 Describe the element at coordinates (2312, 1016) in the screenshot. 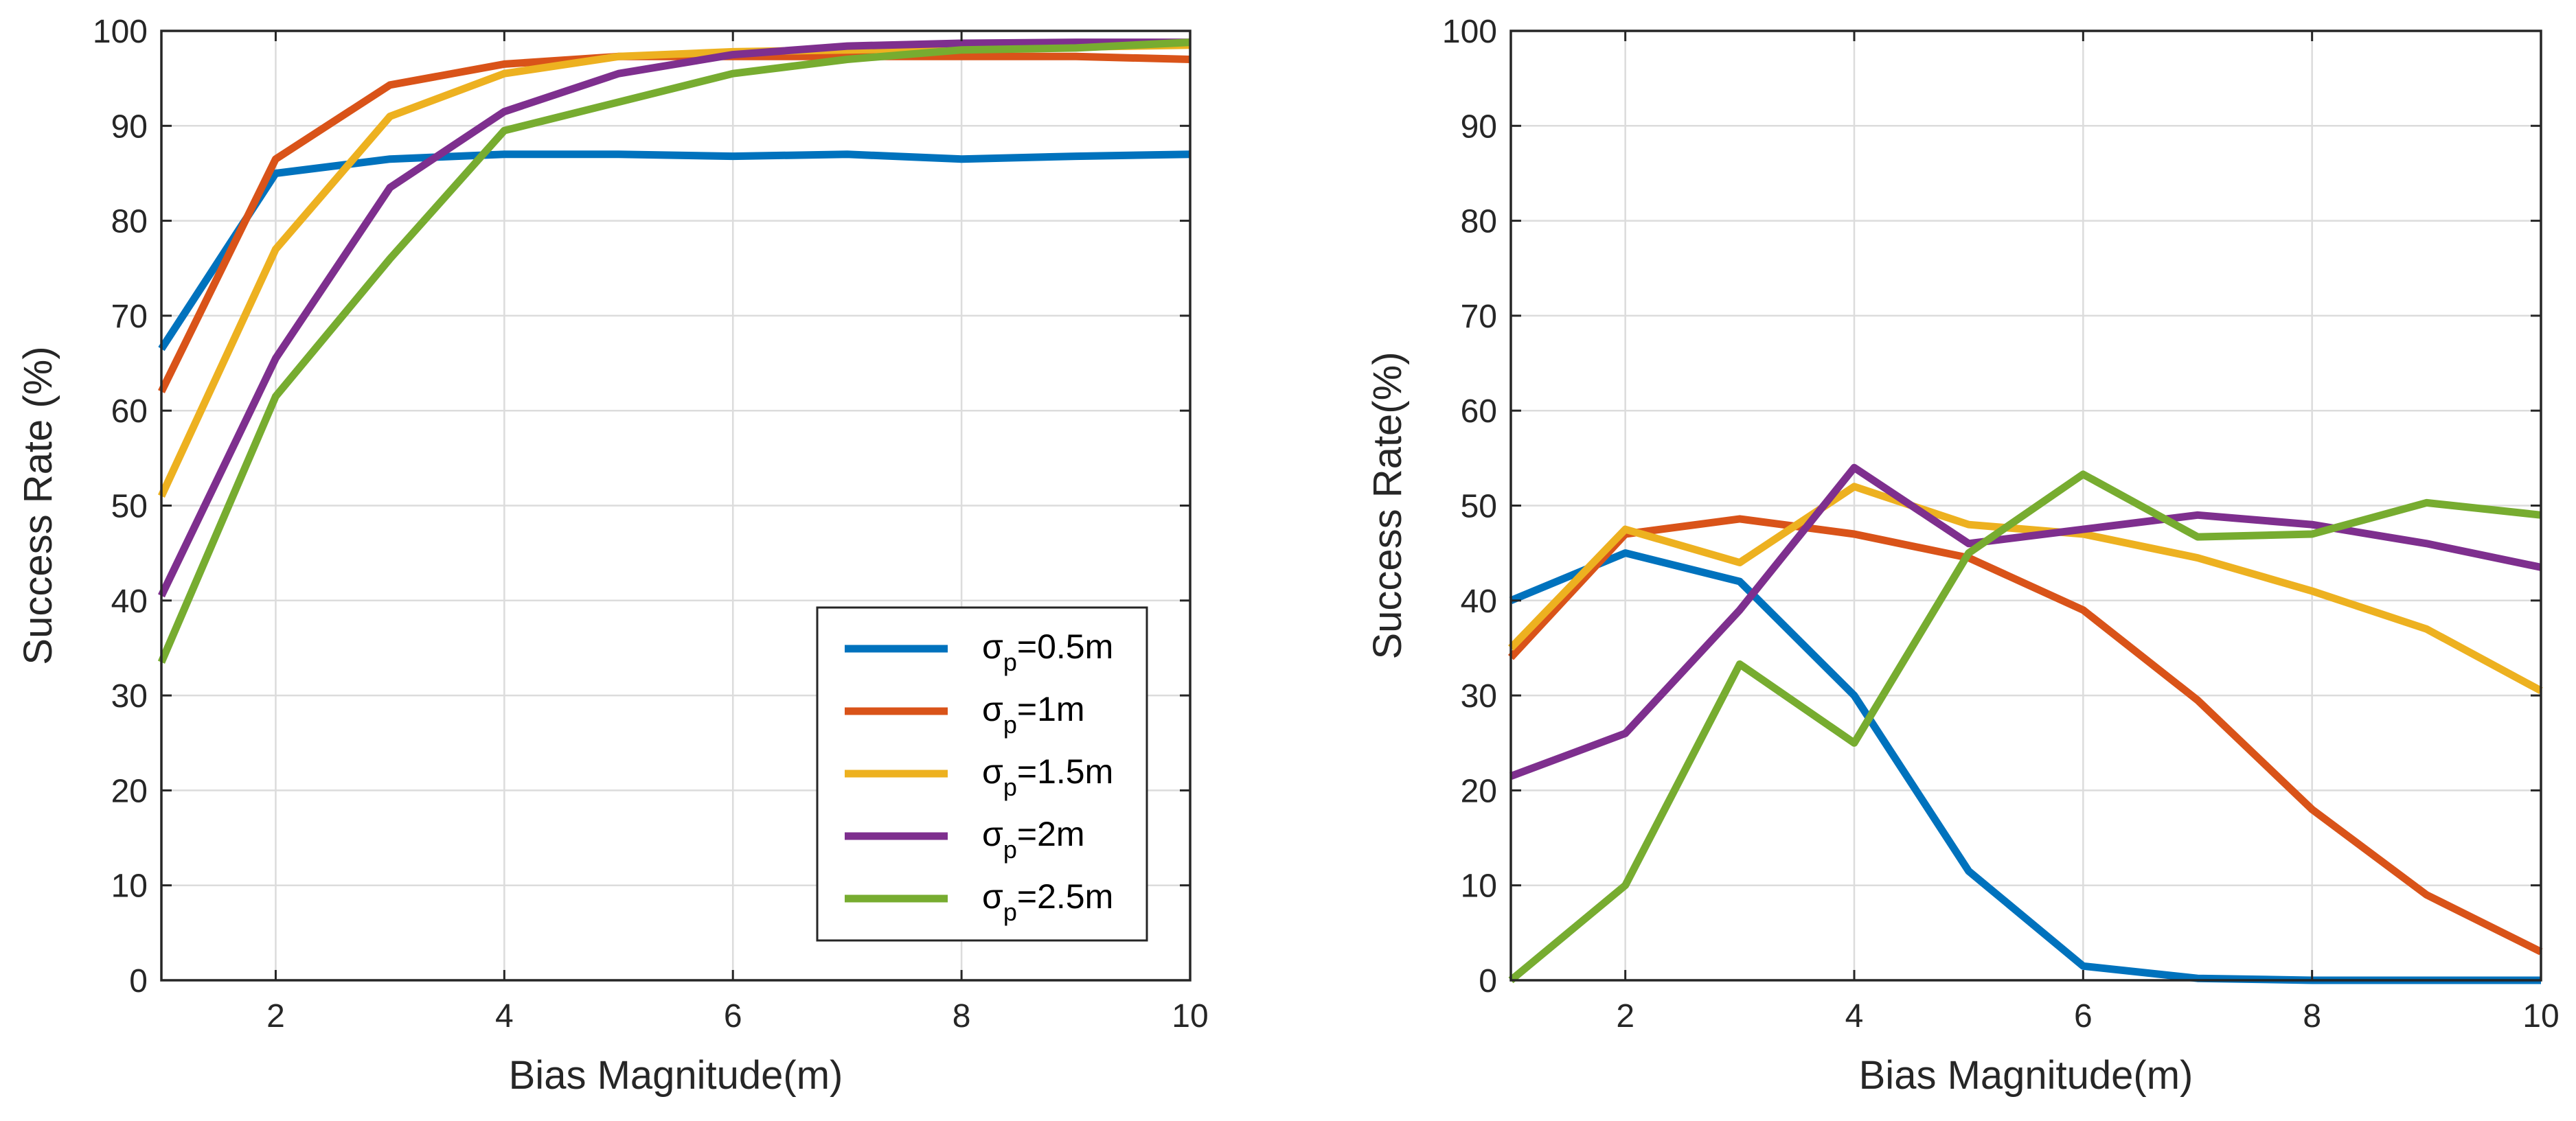

I see `right-xtick-label-3: 8` at that location.